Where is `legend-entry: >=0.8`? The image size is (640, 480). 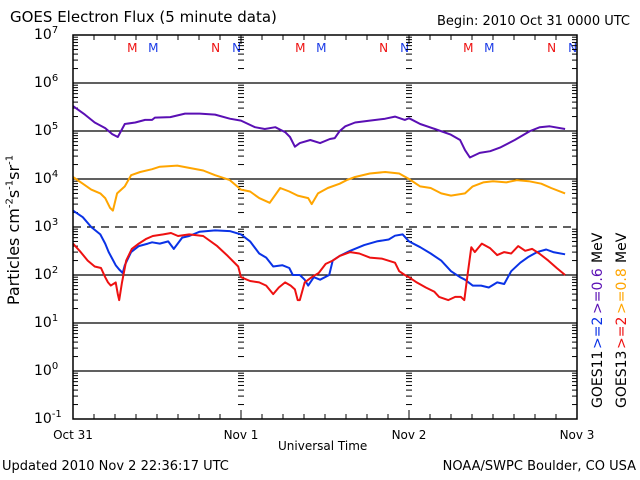
legend-entry: >=0.8 is located at coordinates (622, 291).